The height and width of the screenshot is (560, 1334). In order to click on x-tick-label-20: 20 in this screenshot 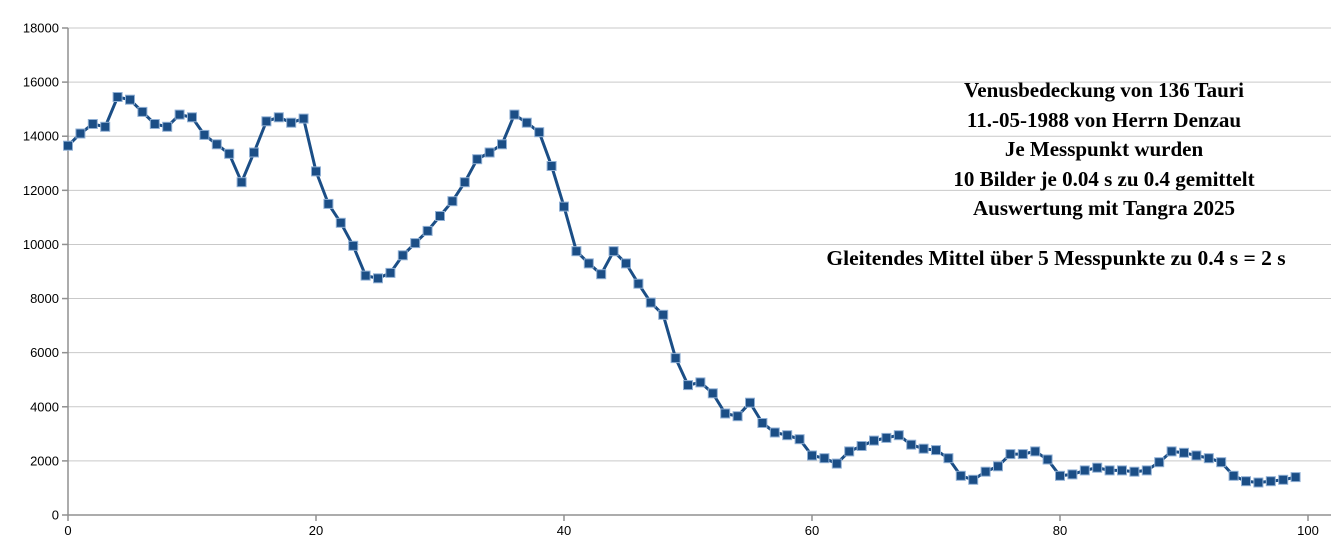, I will do `click(316, 530)`.